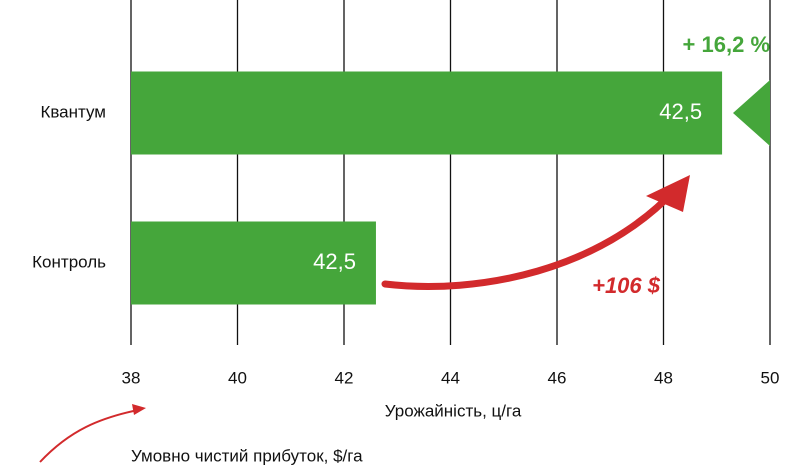 The width and height of the screenshot is (796, 470). I want to click on legend-arrow-head, so click(139, 409).